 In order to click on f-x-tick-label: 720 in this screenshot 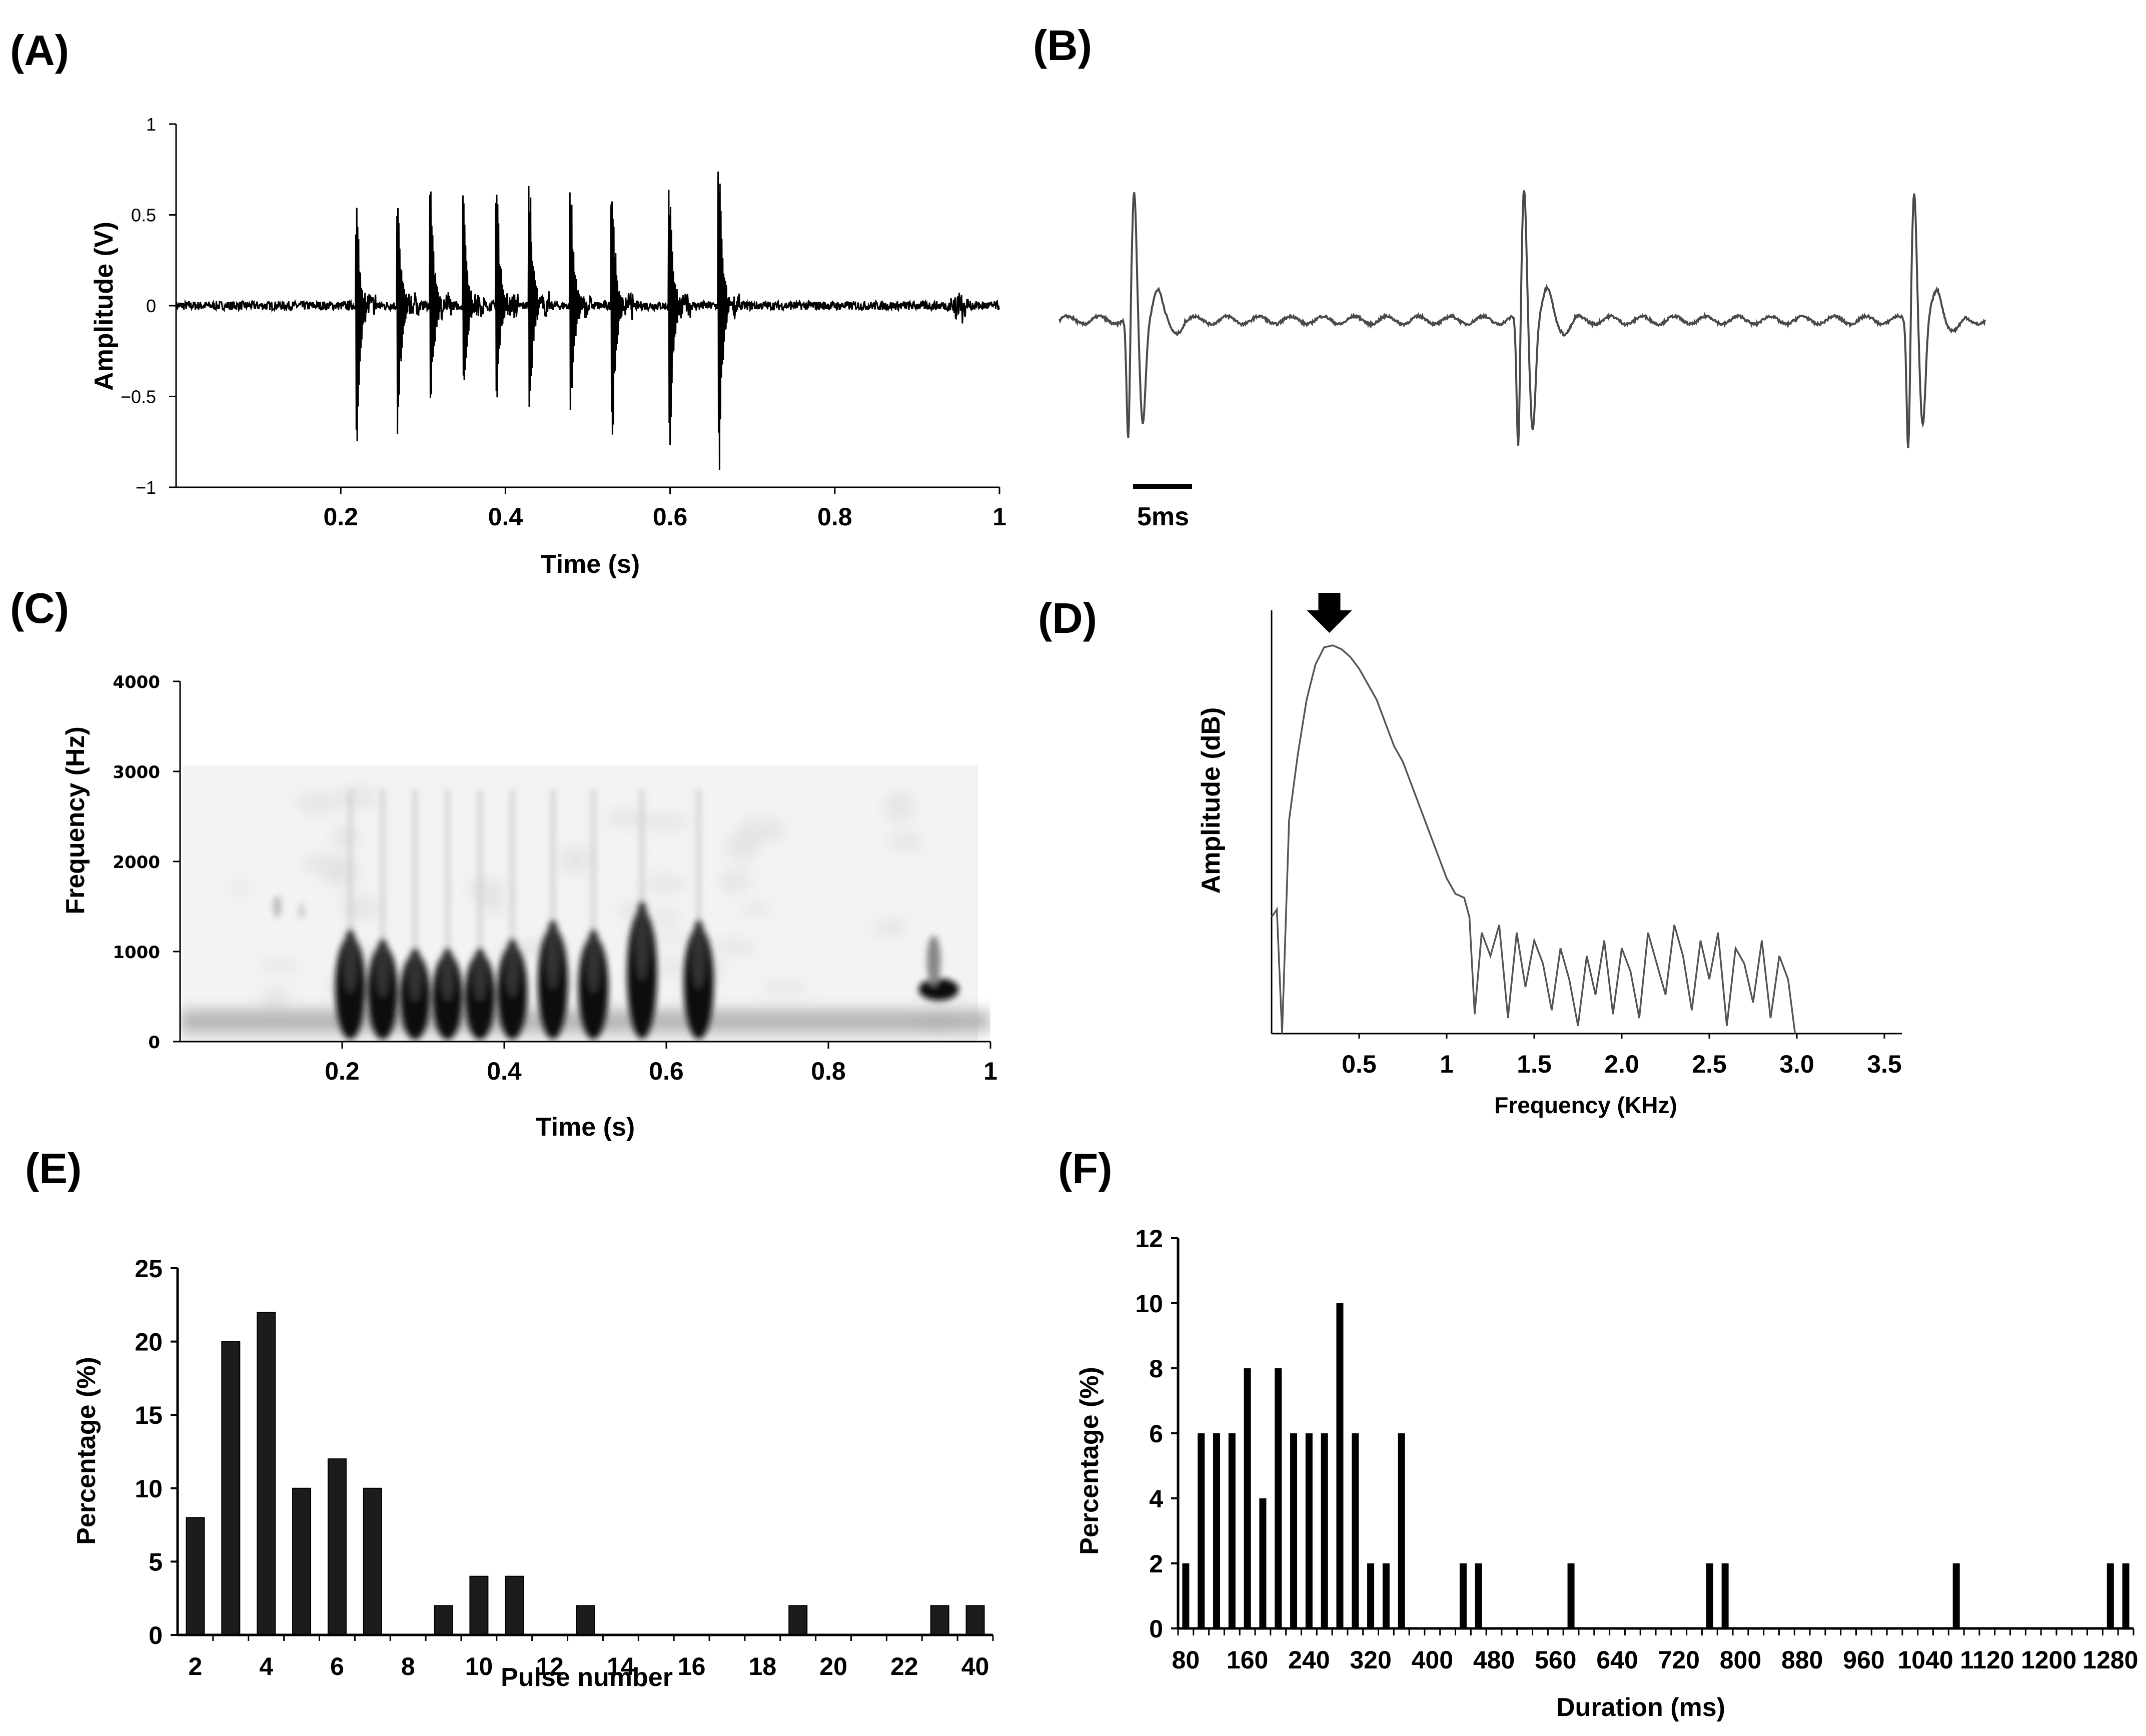, I will do `click(1678, 1660)`.